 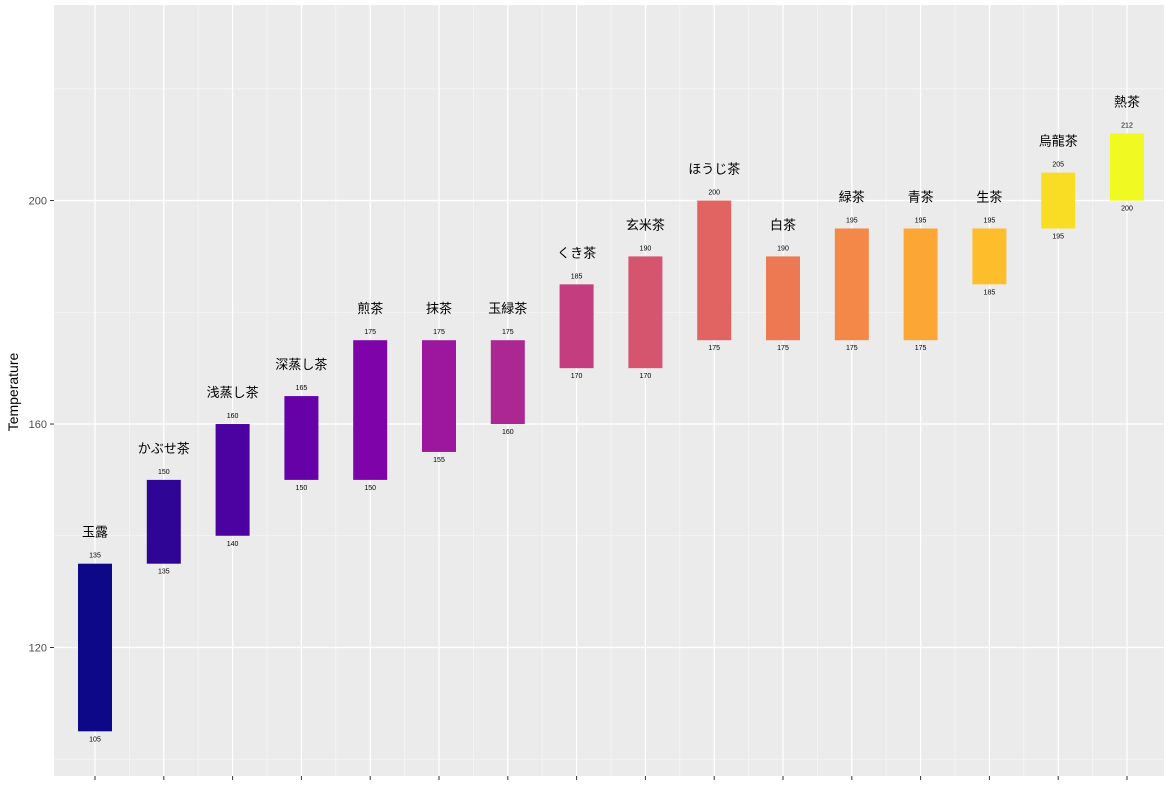 What do you see at coordinates (1127, 209) in the screenshot?
I see `low-value-label: 200` at bounding box center [1127, 209].